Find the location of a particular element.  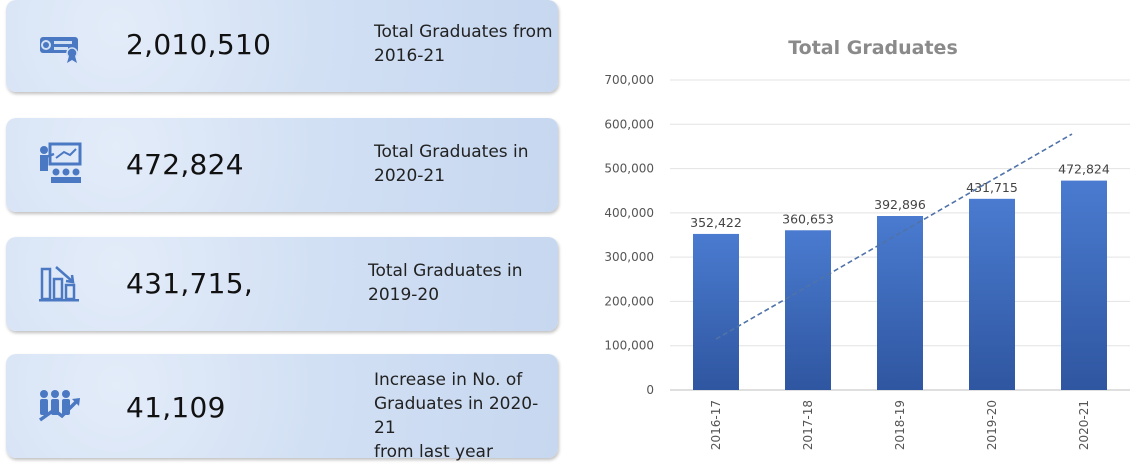

y-tick-label: 700,000 is located at coordinates (629, 80).